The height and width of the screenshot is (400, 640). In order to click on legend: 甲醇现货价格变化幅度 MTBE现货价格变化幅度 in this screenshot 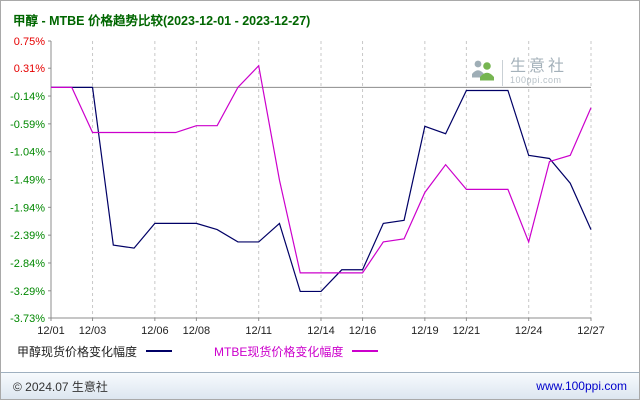, I will do `click(320, 351)`.